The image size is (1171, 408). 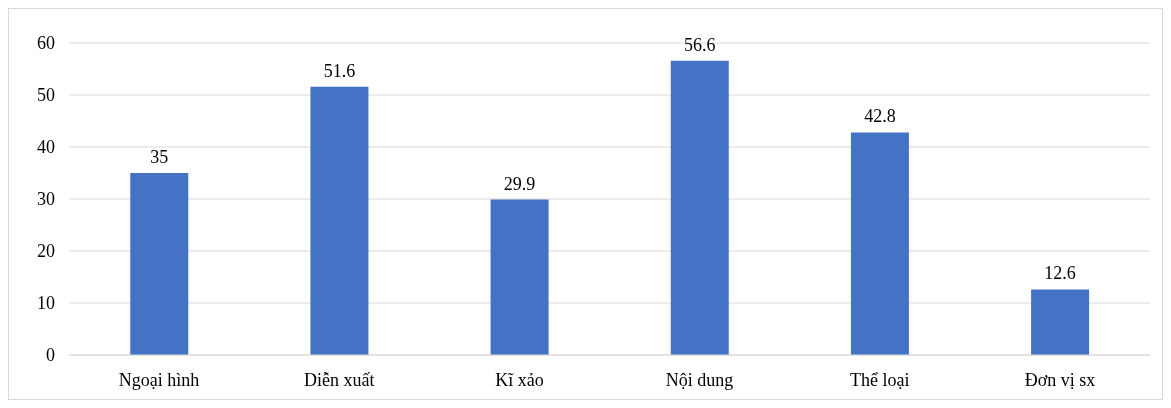 I want to click on x-tick-label: Kĩ xảo, so click(x=519, y=379).